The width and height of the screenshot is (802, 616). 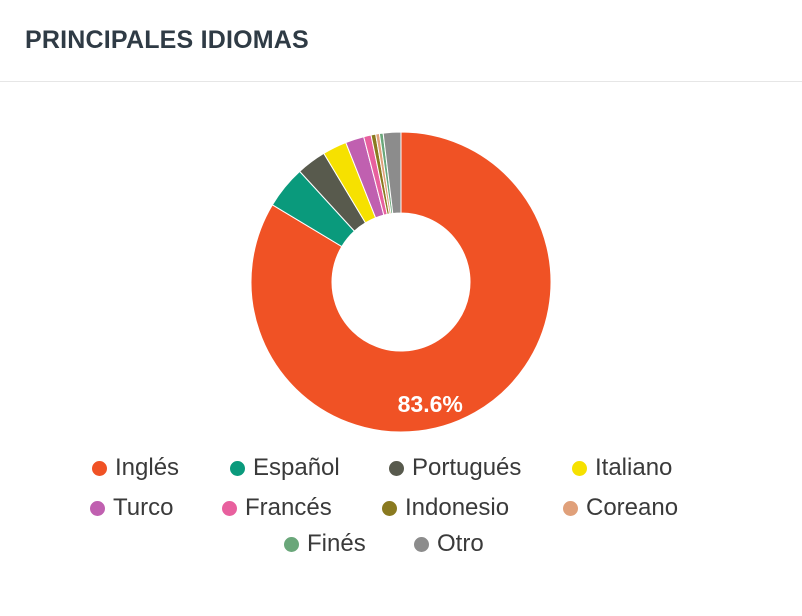 I want to click on slice-otro, so click(x=392, y=173).